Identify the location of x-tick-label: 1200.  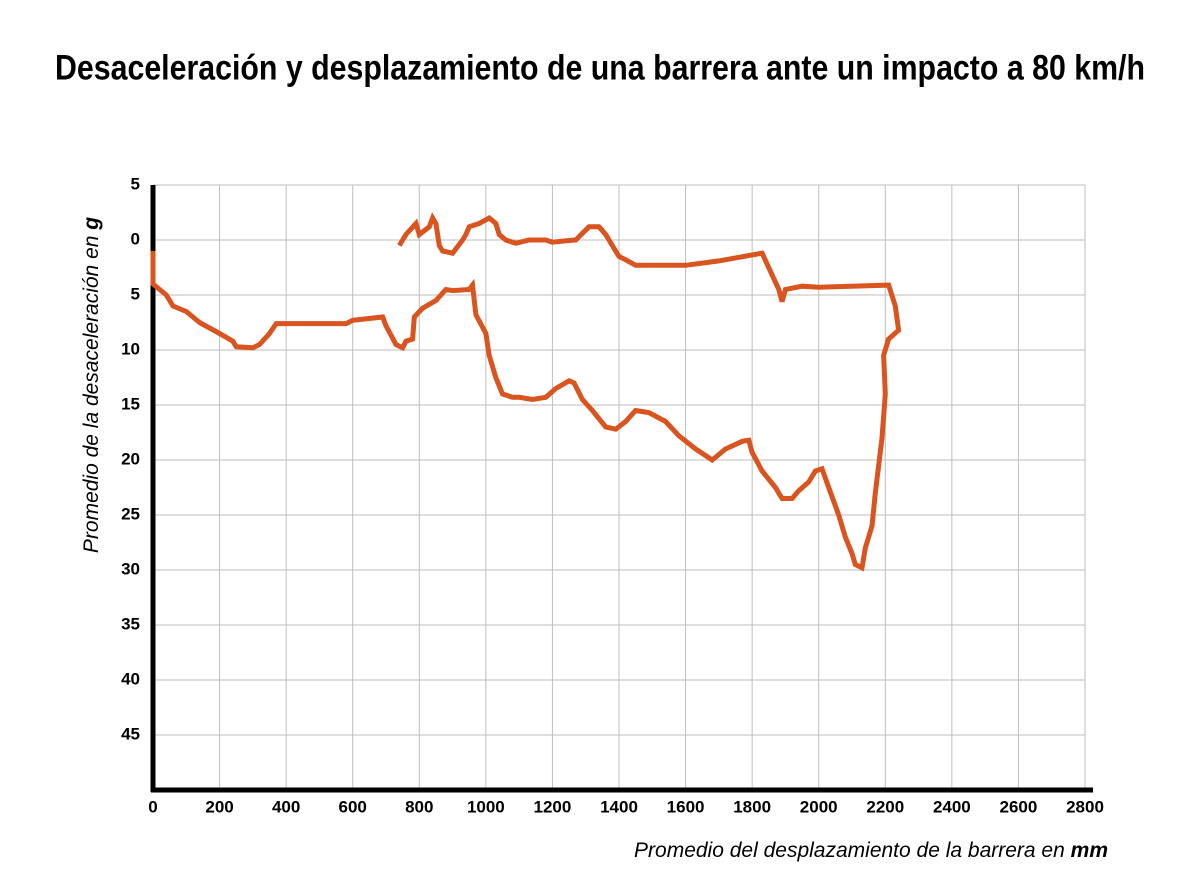
(553, 806).